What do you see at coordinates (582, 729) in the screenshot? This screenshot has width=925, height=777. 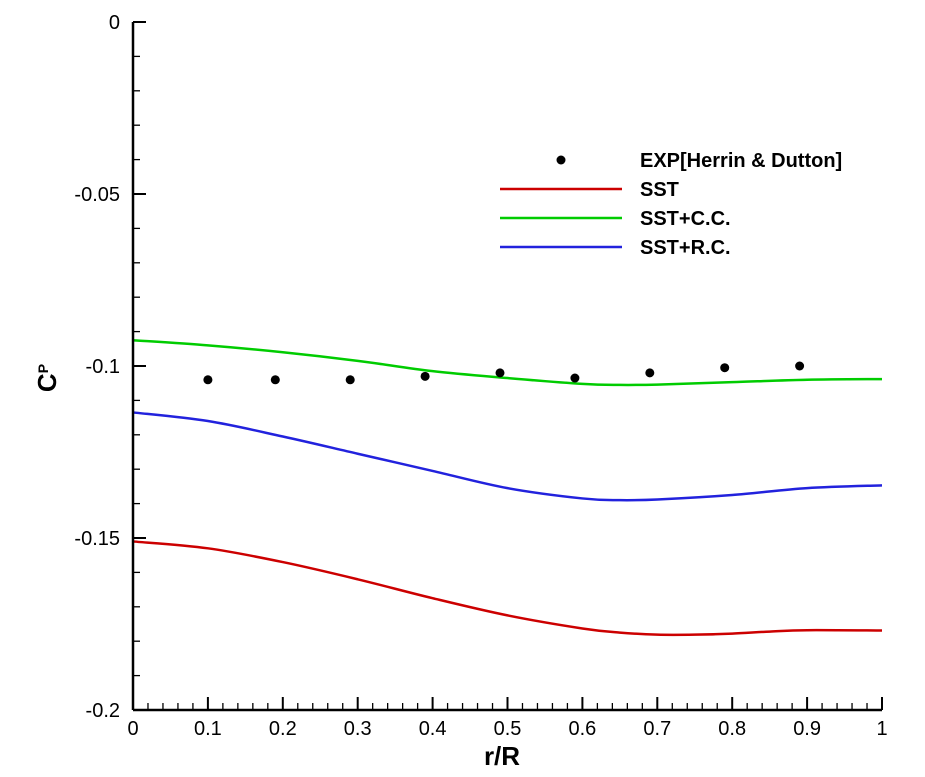 I see `x-tick-label: 0.6` at bounding box center [582, 729].